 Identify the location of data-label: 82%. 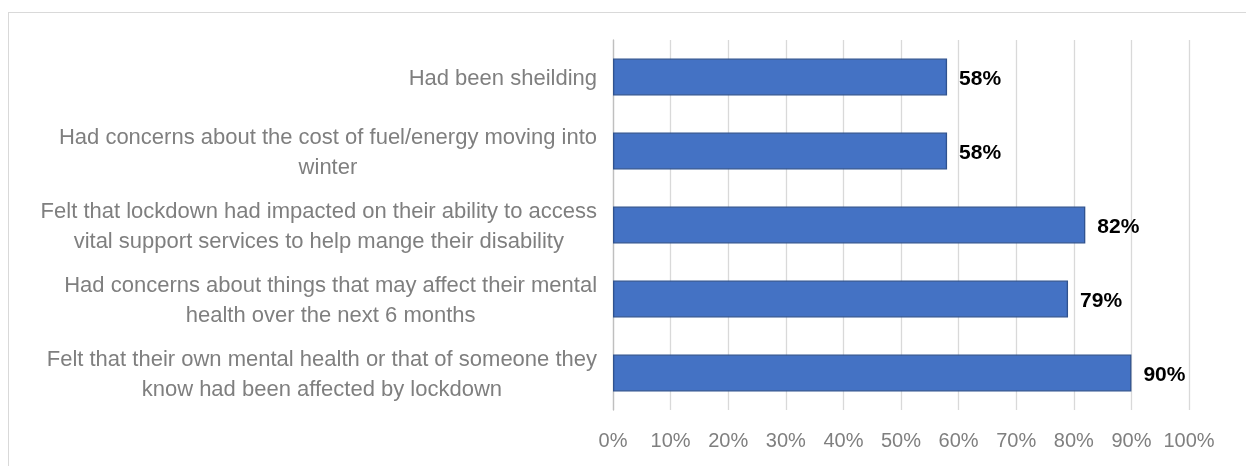
(1118, 225).